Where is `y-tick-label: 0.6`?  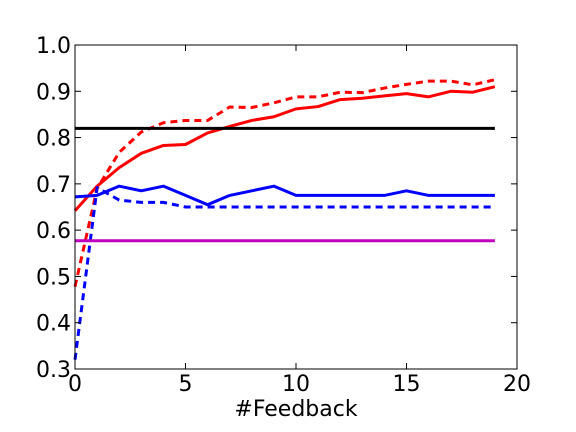
y-tick-label: 0.6 is located at coordinates (53, 231).